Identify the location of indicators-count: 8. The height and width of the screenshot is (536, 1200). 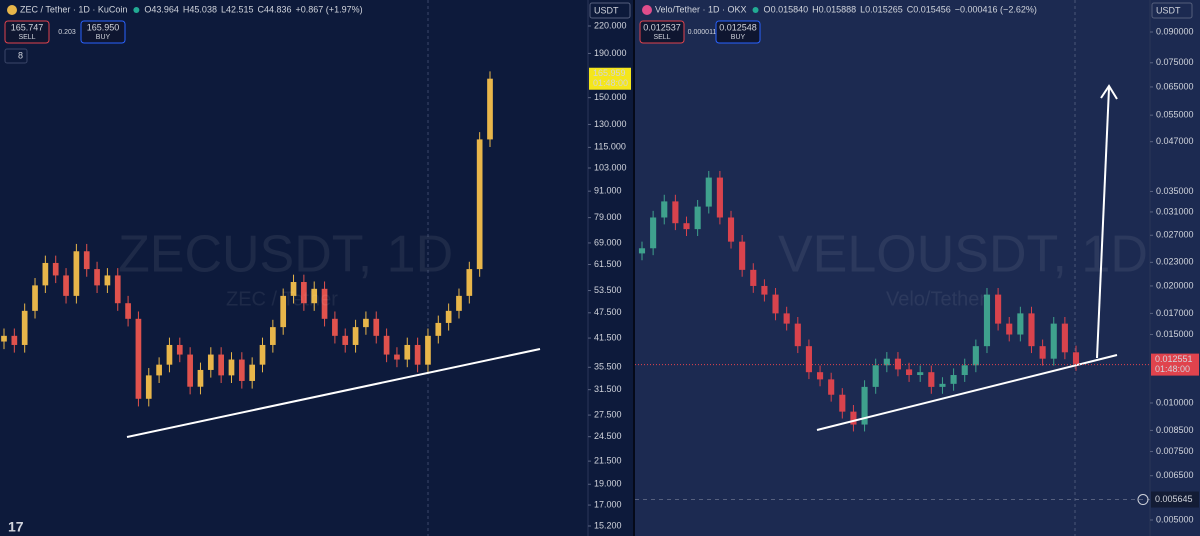
(20, 55).